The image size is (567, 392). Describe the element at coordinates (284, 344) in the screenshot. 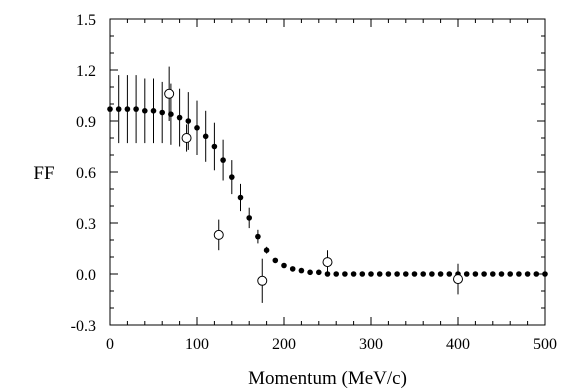

I see `x-tick-label: 200` at that location.